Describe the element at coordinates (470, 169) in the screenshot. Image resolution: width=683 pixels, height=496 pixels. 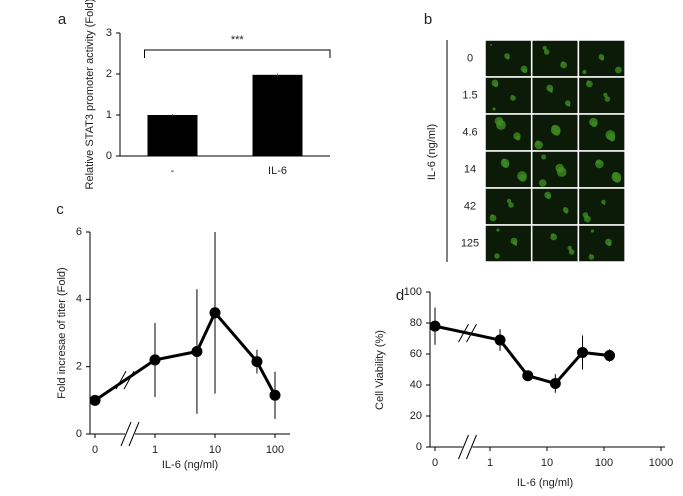
I see `row-label: 14` at that location.